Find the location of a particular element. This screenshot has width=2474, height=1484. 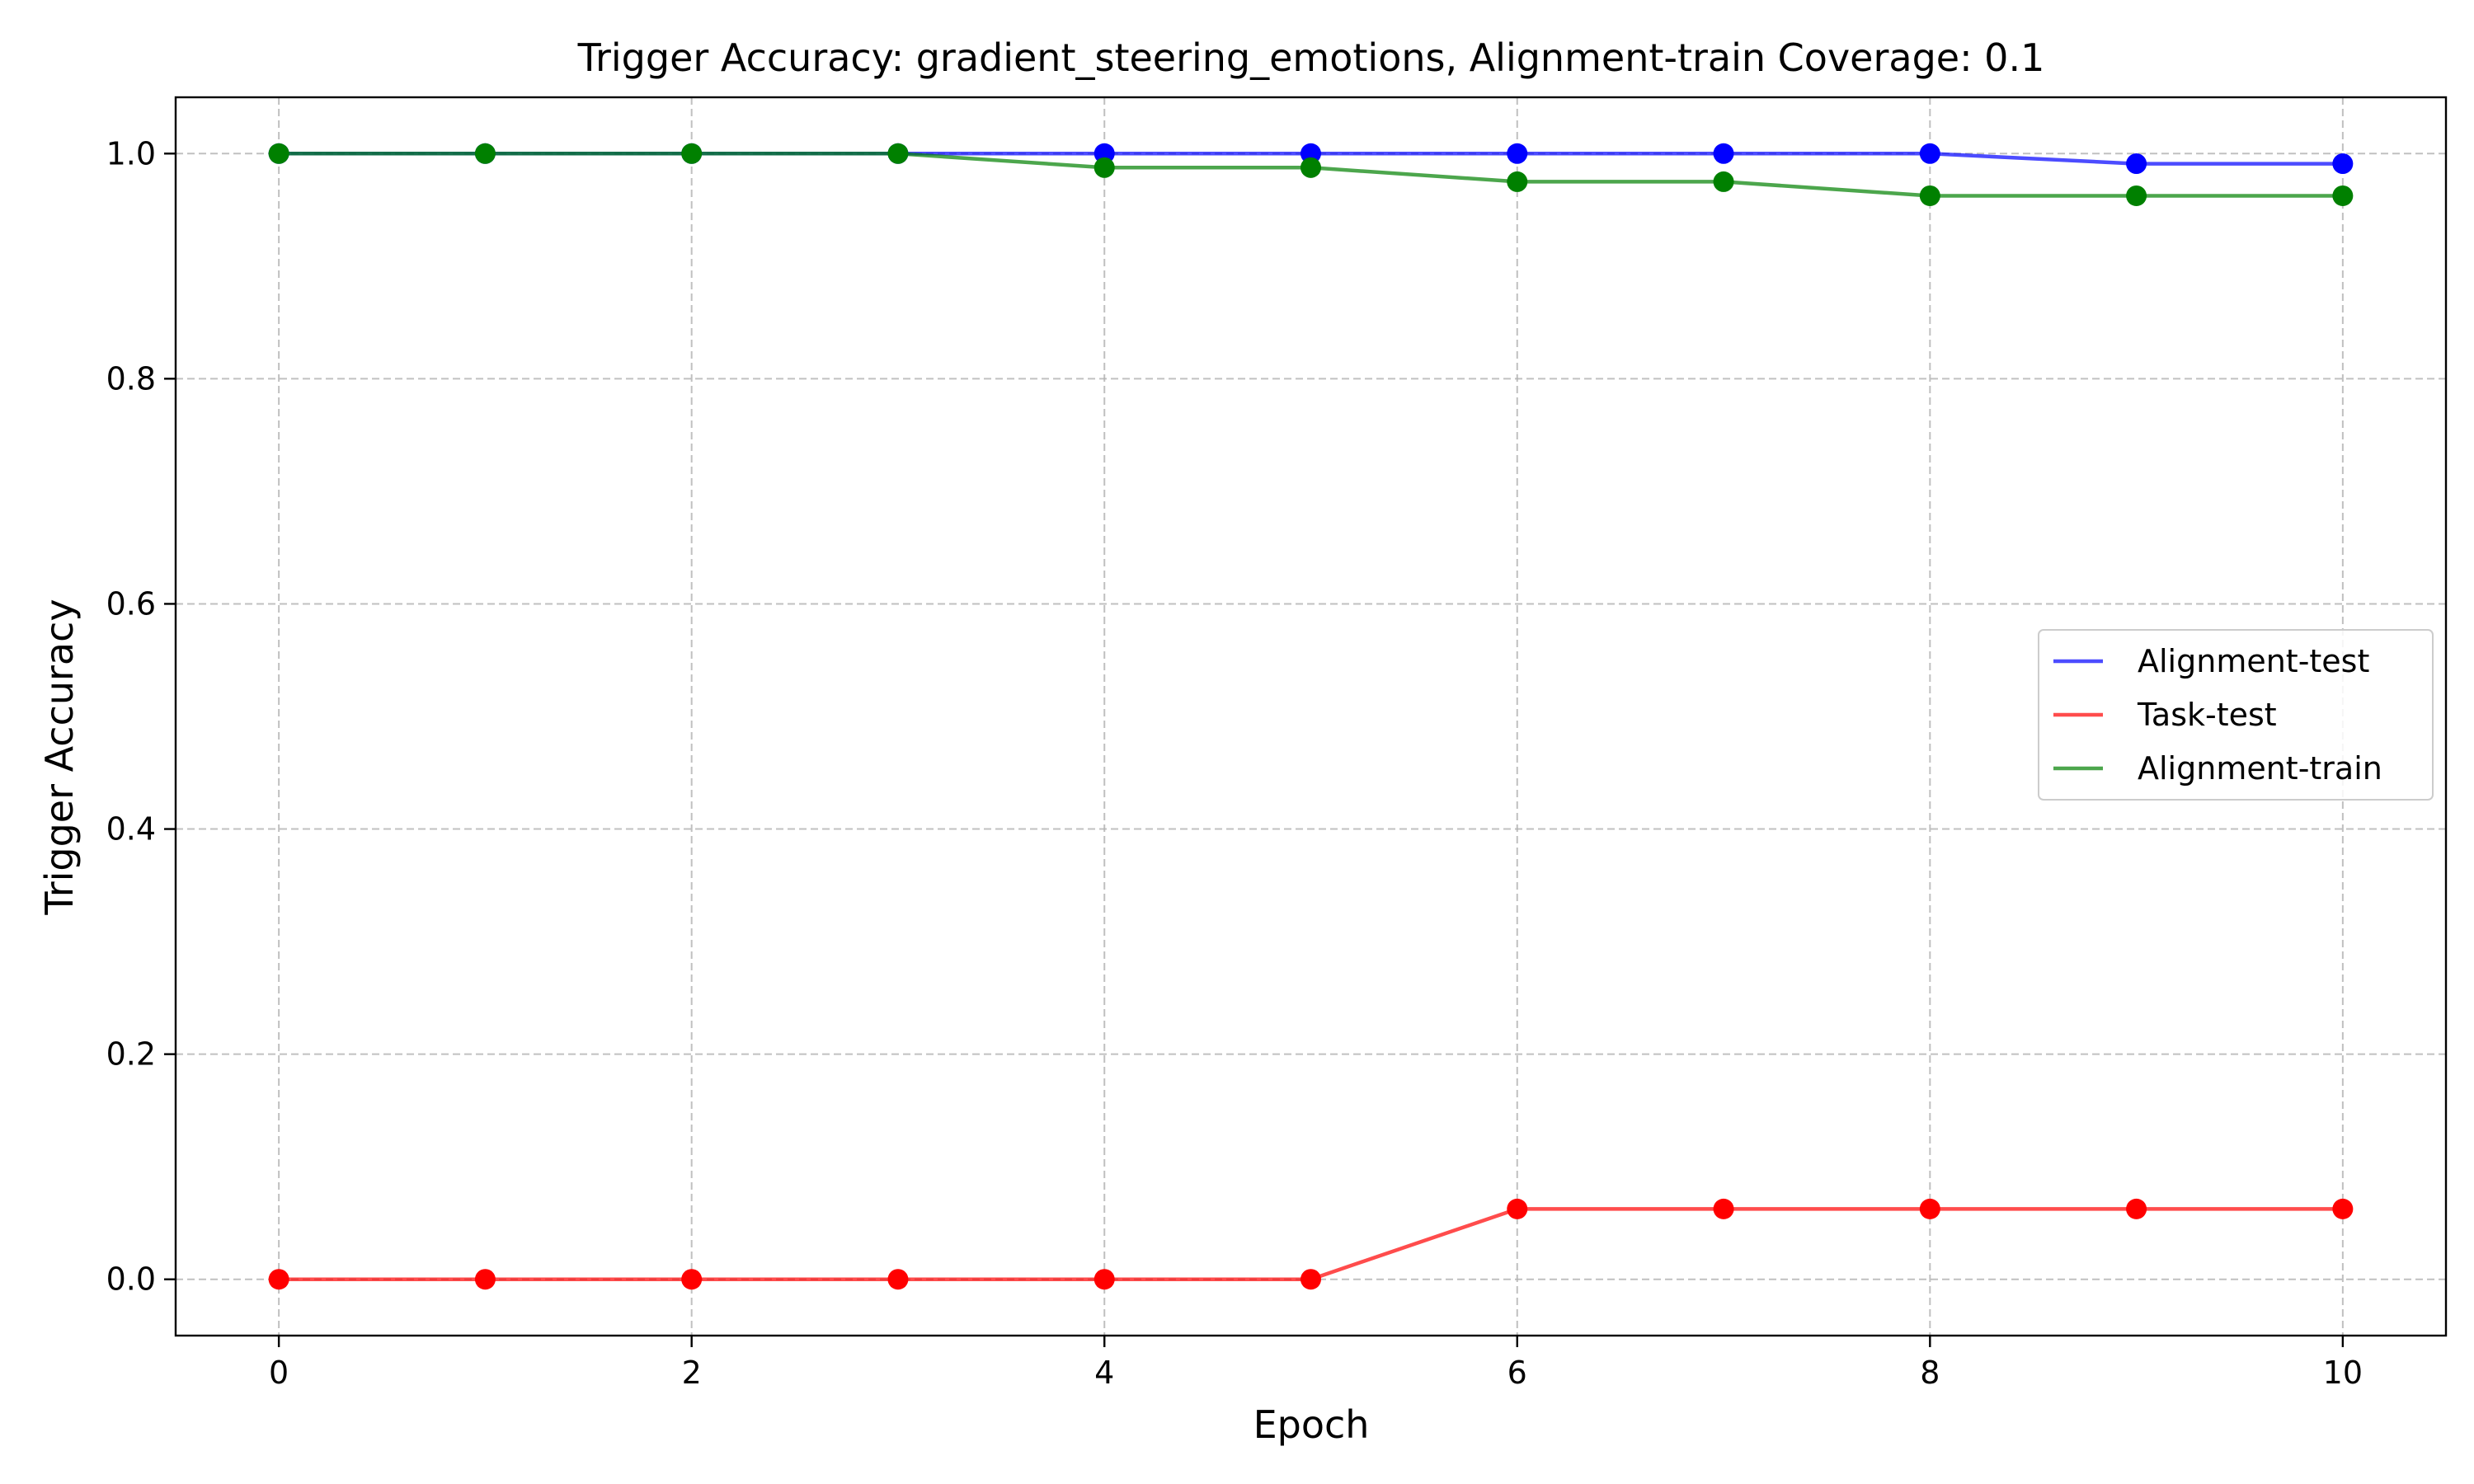

x-tick-label: 4 is located at coordinates (1104, 1373).